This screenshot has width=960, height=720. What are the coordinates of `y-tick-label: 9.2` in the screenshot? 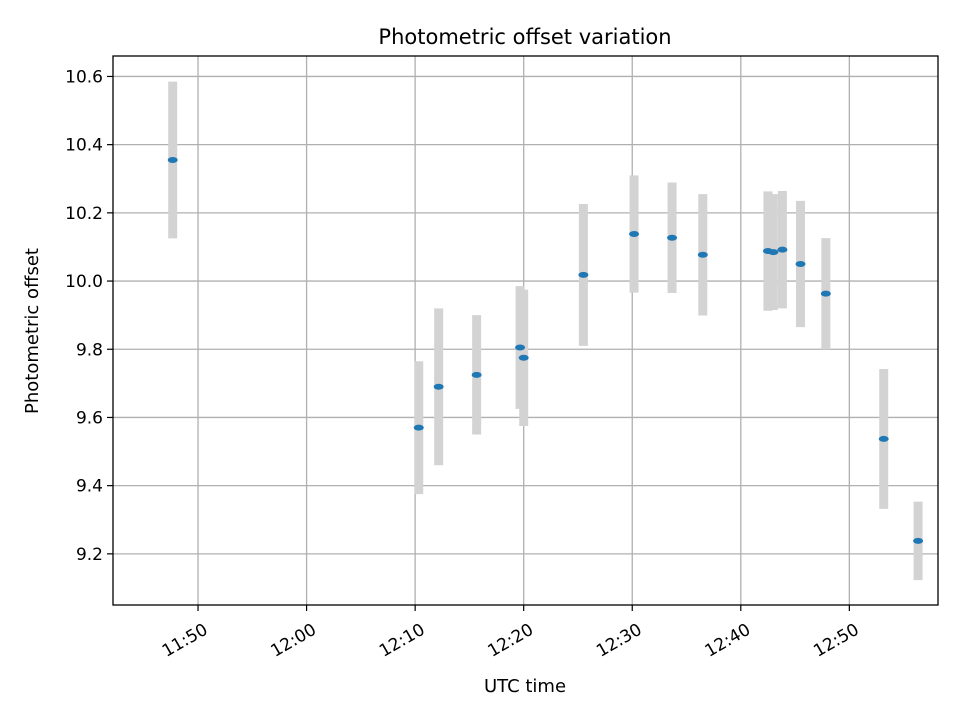 It's located at (89, 555).